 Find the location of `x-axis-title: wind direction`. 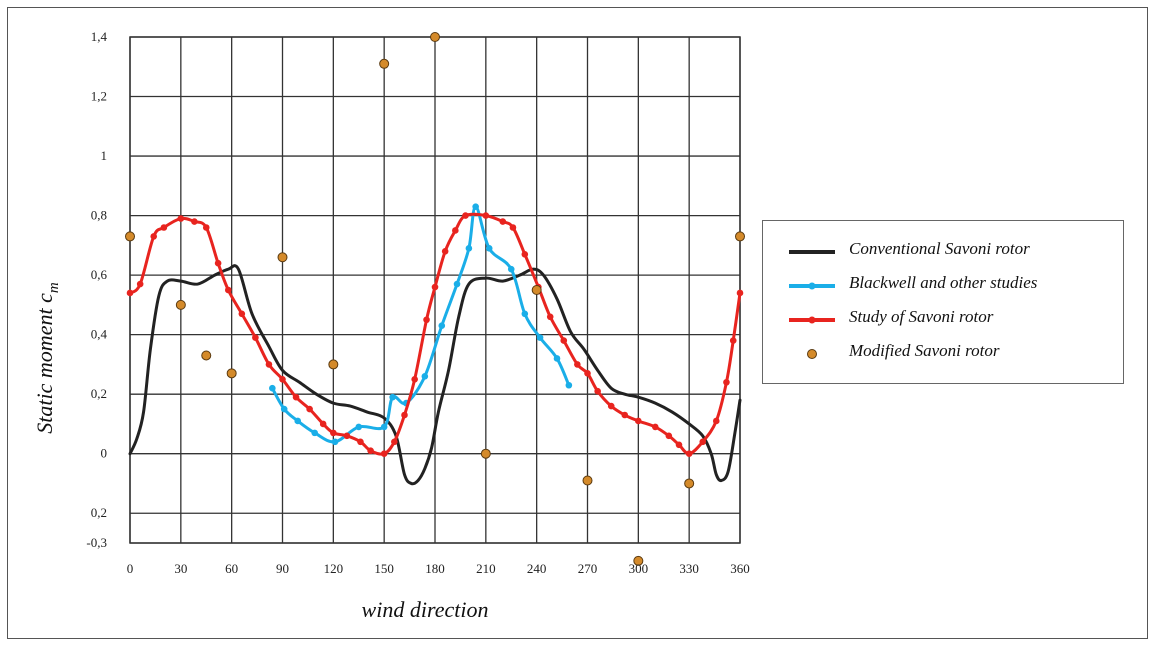

x-axis-title: wind direction is located at coordinates (425, 609).